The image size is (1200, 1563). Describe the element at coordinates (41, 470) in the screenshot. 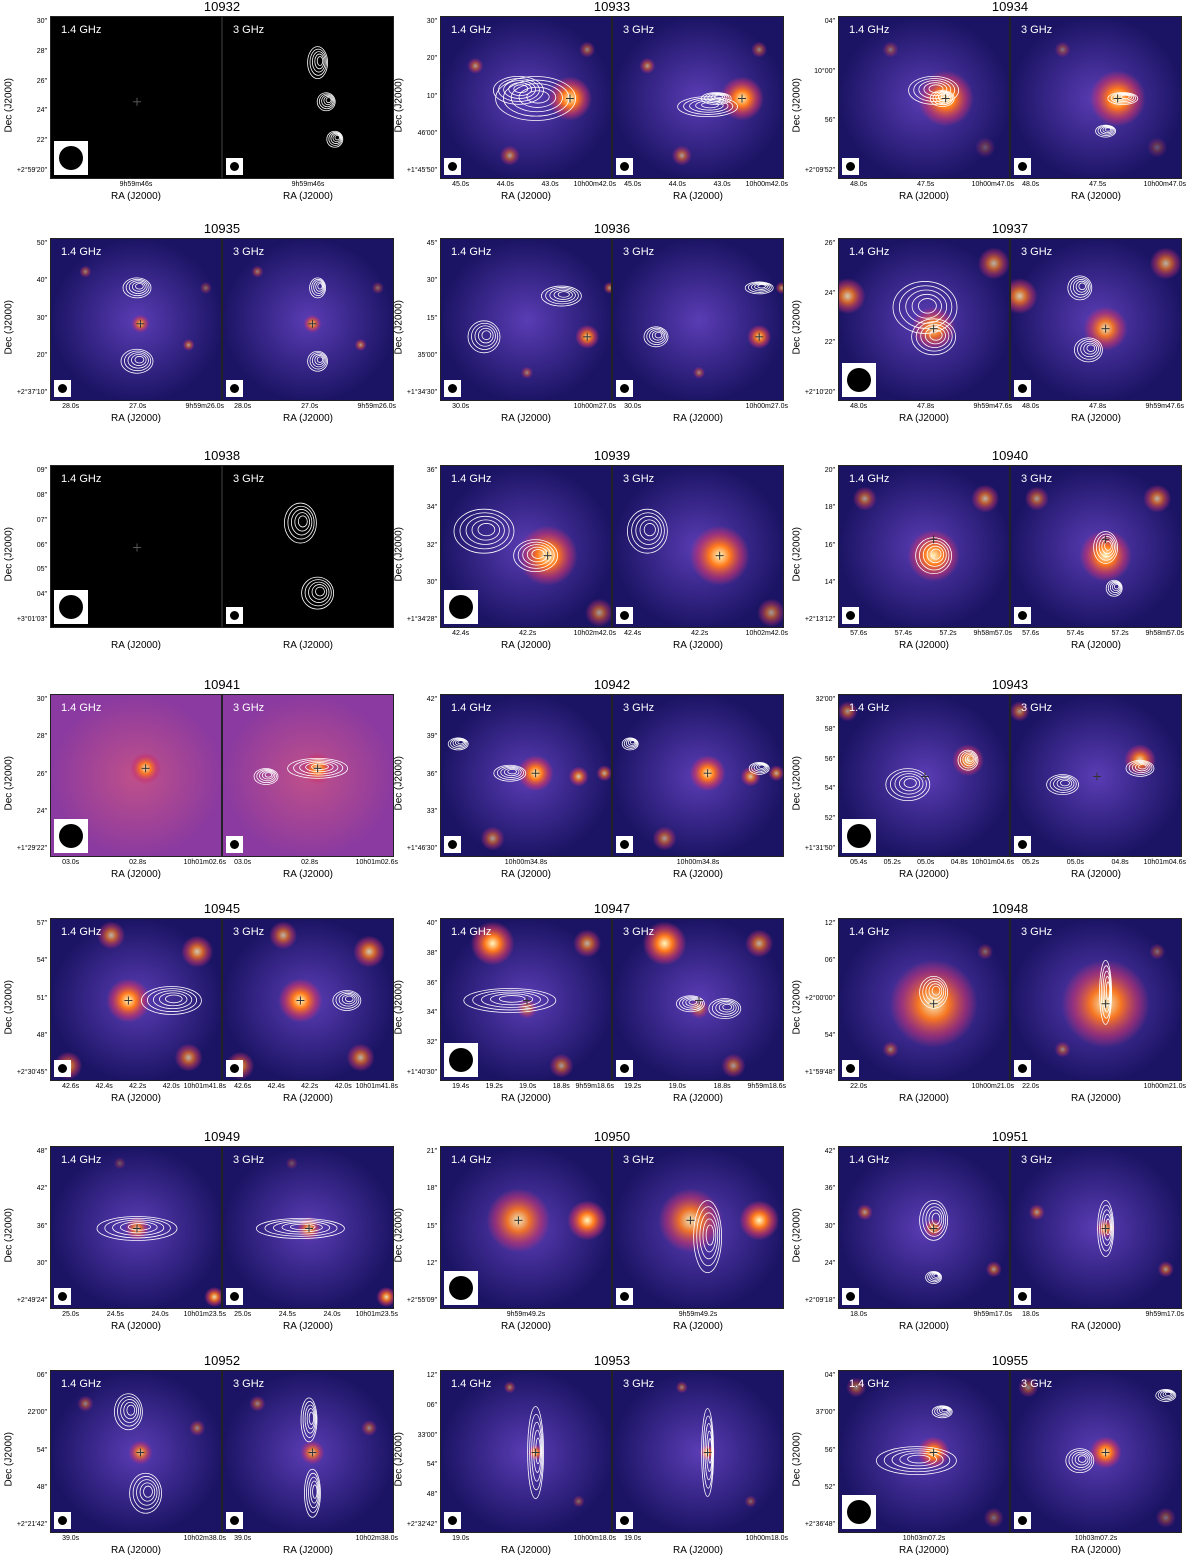

I see `y-tick-label: 09″` at that location.